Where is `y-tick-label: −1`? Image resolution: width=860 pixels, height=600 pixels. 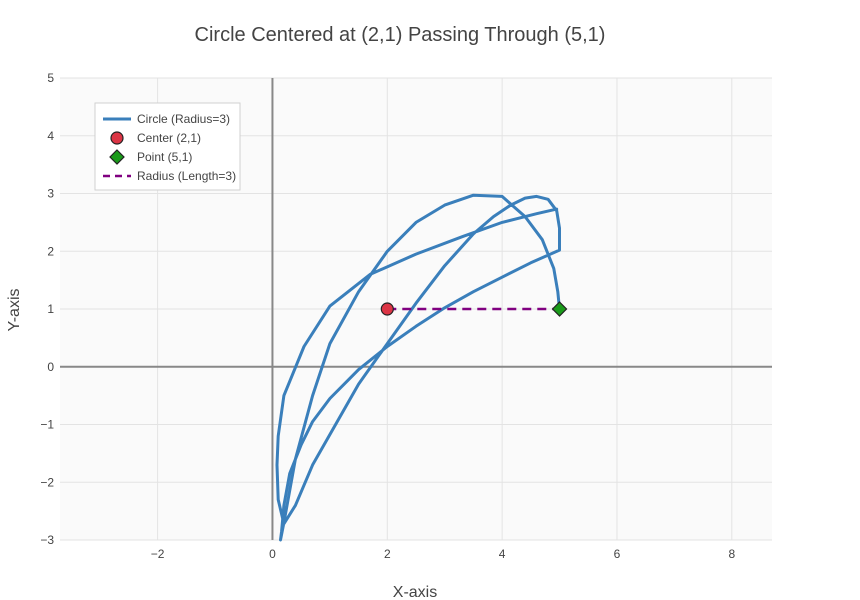
y-tick-label: −1 is located at coordinates (47, 425).